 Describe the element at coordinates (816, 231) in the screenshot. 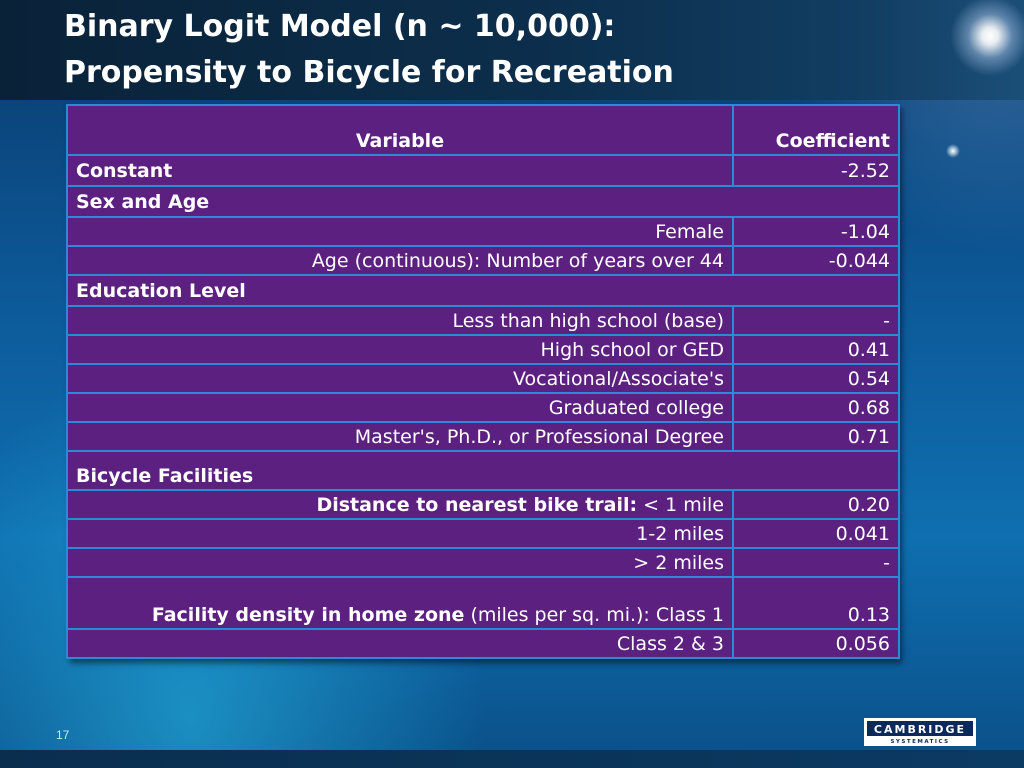

I see `row-value-female: -1.04` at that location.